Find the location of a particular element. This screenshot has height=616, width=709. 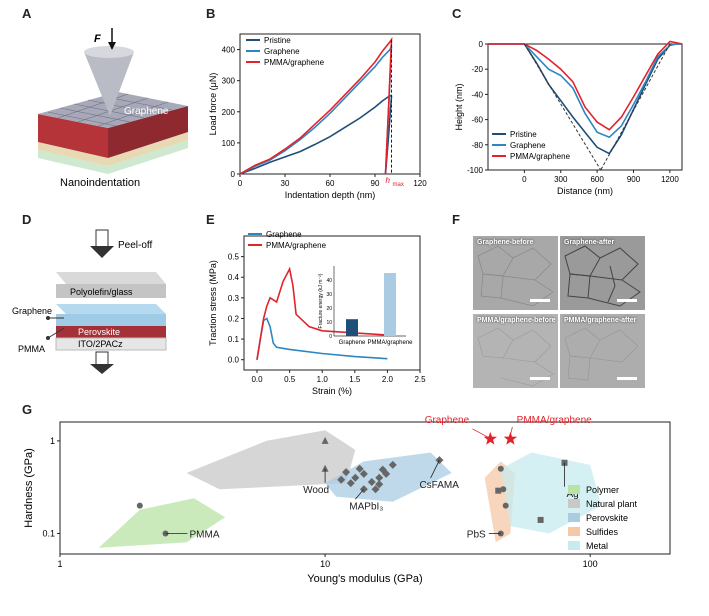

x-tick-label: 100 is located at coordinates (590, 564).